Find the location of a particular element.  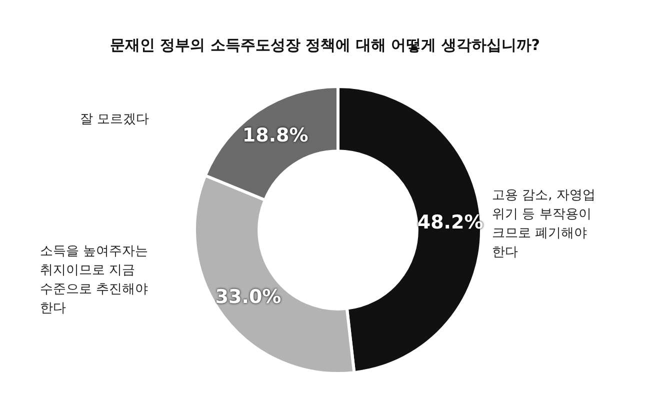

data-label: 33.0% is located at coordinates (248, 297).